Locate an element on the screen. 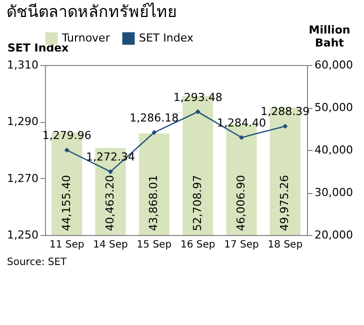  data-label: 46,006.90 is located at coordinates (241, 203).